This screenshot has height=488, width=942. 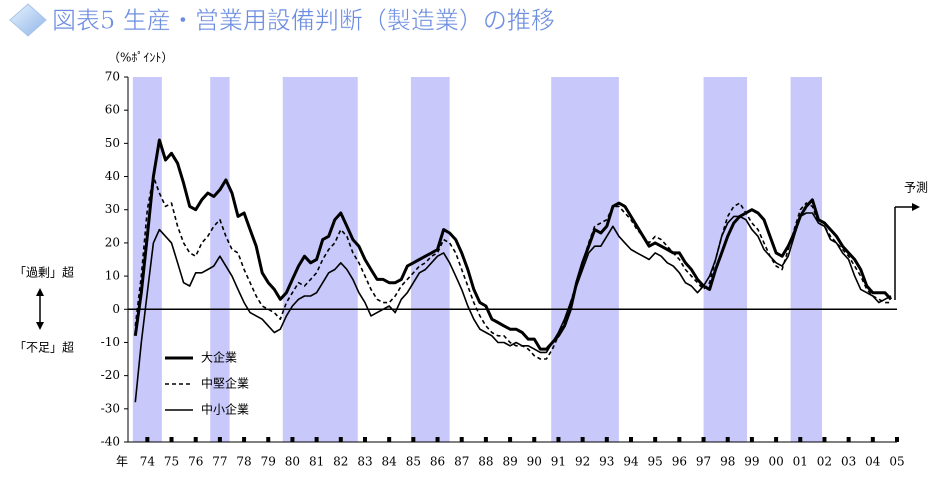 I want to click on legend-label: 中堅企業, so click(x=225, y=383).